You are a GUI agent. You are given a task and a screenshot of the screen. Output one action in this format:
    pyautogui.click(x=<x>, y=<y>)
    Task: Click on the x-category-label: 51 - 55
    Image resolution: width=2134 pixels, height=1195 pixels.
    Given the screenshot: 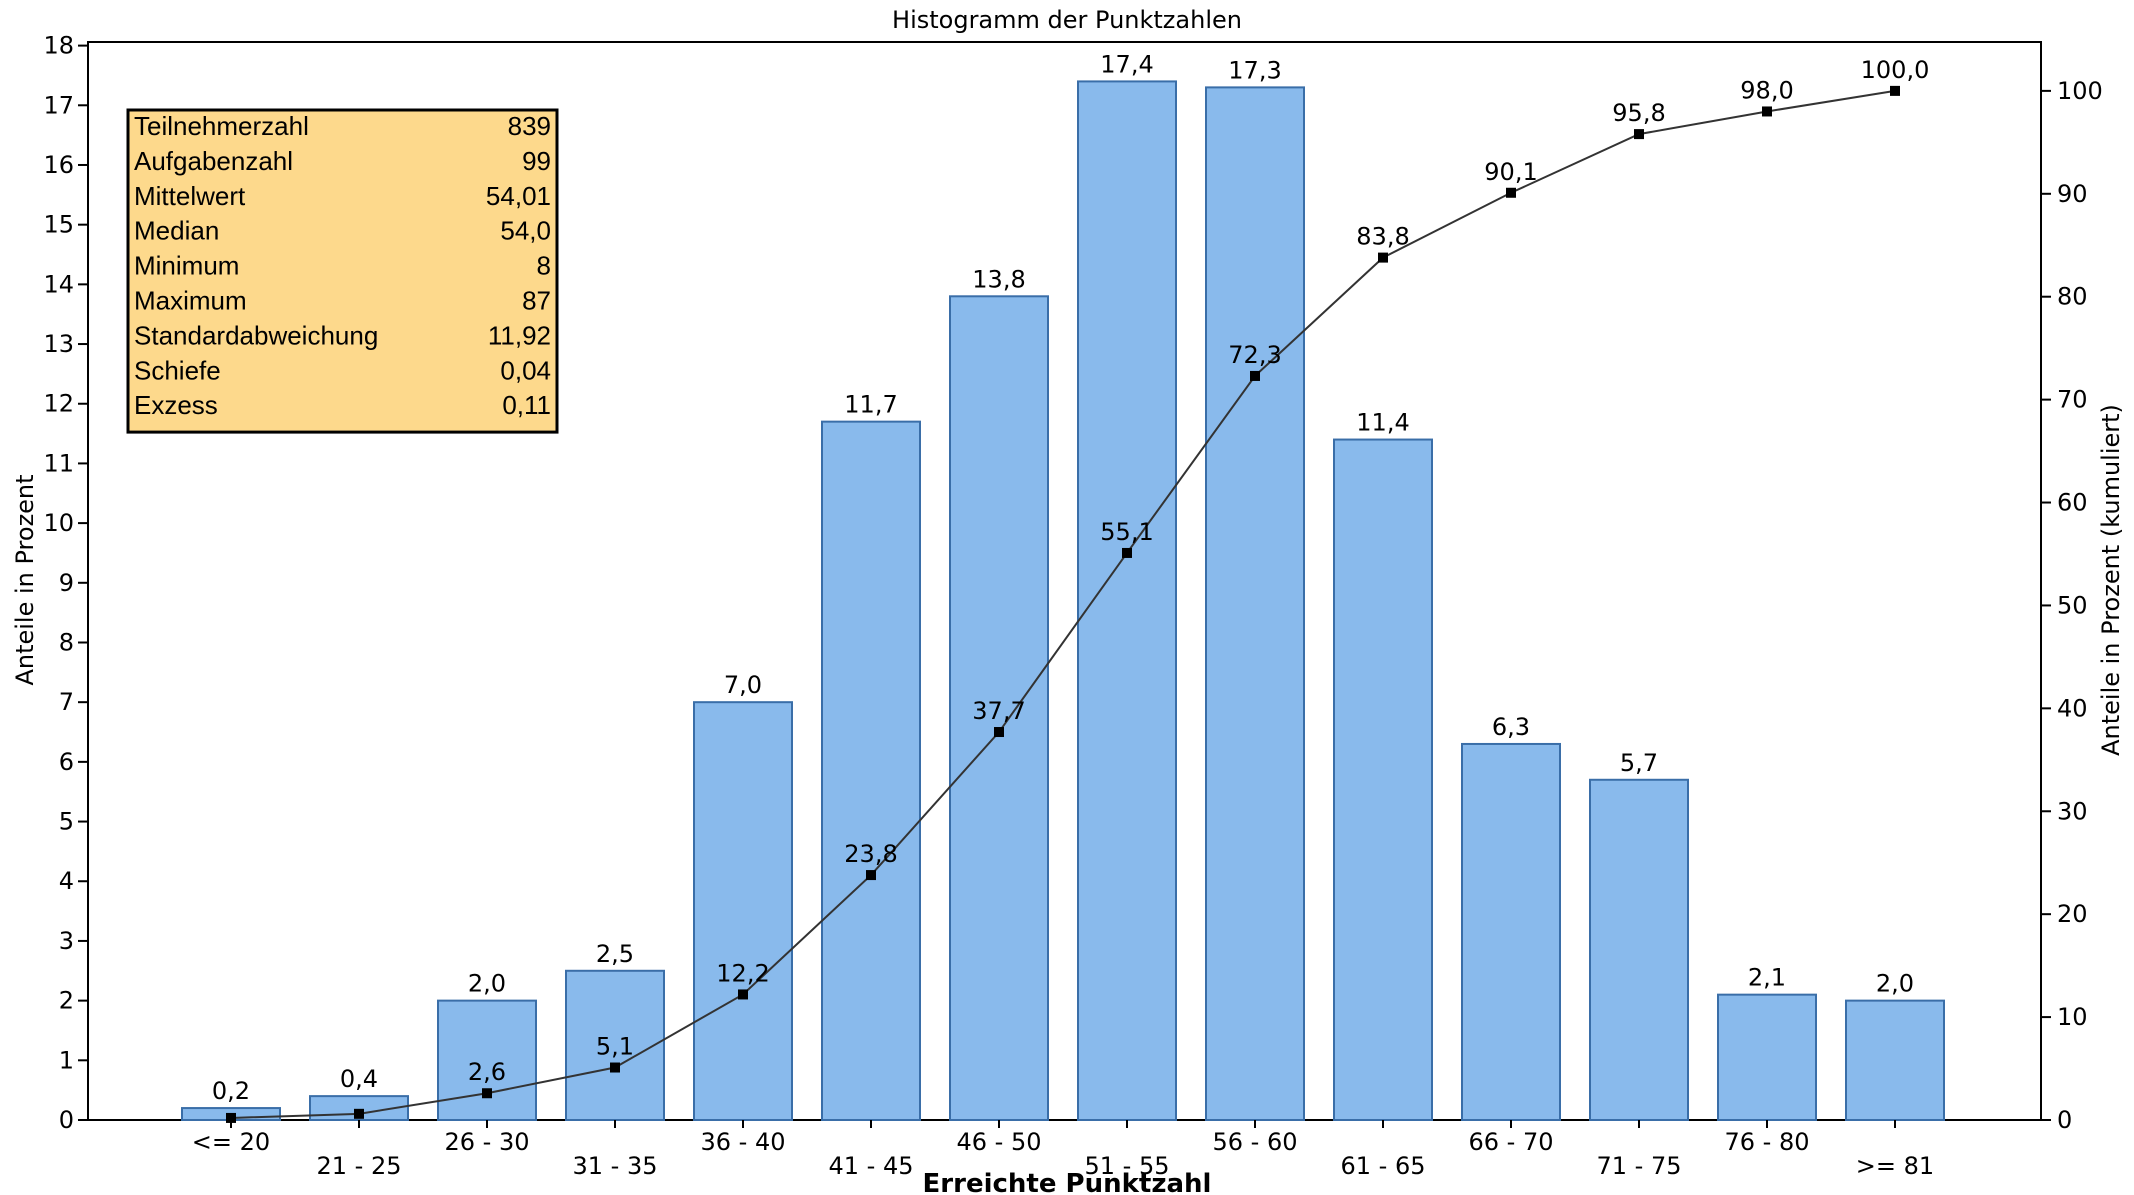 What is the action you would take?
    pyautogui.click(x=1127, y=1166)
    